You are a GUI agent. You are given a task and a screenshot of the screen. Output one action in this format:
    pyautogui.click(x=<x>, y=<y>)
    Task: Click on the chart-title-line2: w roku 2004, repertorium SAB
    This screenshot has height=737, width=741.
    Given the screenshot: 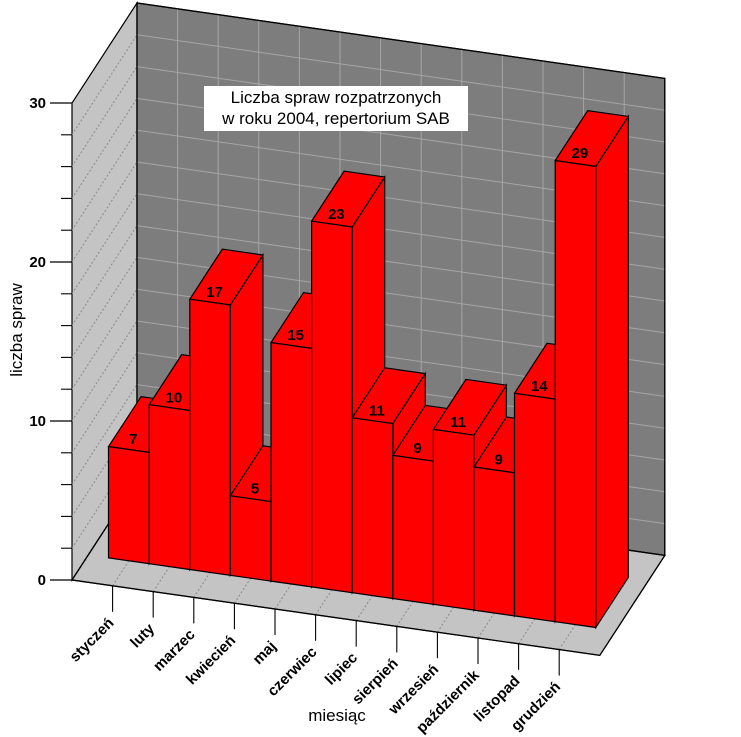 What is the action you would take?
    pyautogui.click(x=336, y=118)
    